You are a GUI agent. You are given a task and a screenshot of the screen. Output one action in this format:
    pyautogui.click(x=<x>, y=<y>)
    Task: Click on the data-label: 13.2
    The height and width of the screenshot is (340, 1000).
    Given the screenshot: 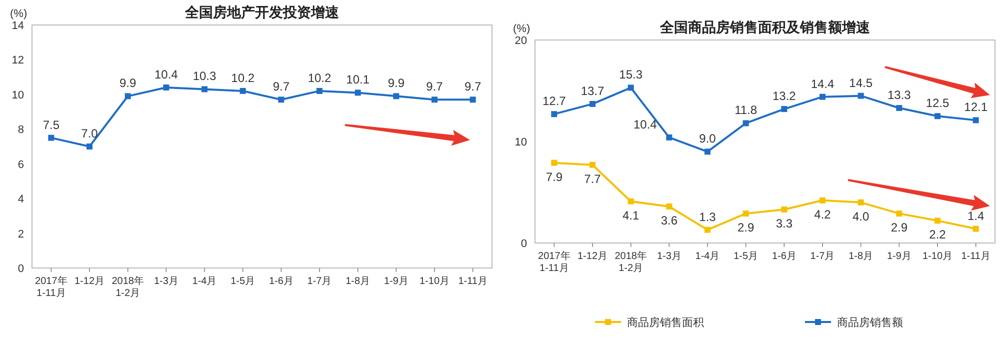 What is the action you would take?
    pyautogui.click(x=784, y=96)
    